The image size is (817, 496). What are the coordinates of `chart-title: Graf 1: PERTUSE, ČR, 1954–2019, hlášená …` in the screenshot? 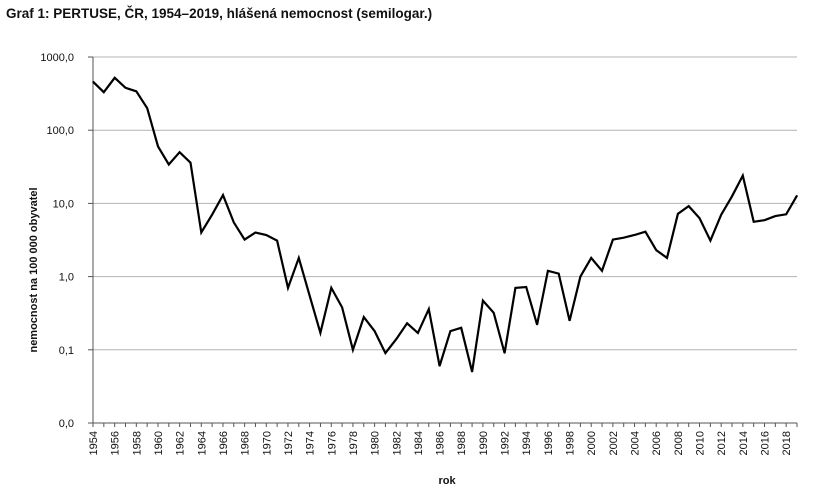 It's located at (219, 13).